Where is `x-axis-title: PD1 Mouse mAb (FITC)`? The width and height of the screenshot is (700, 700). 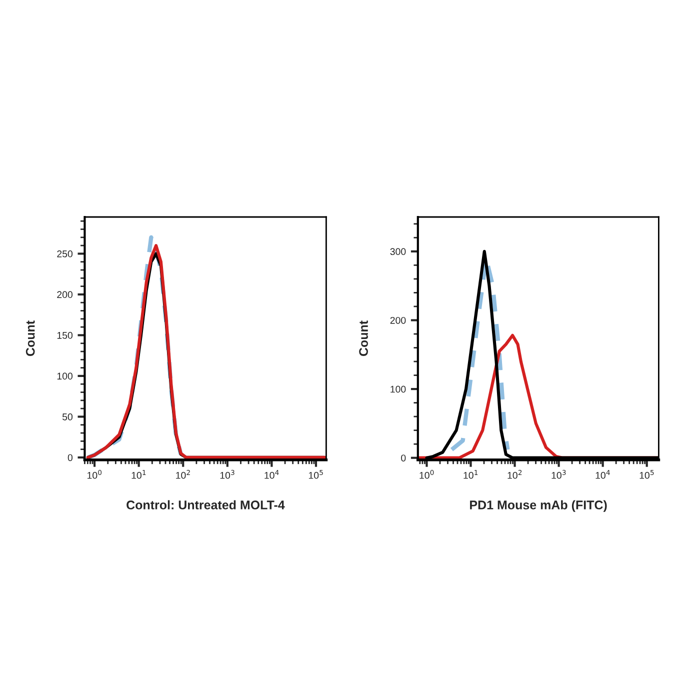 x-axis-title: PD1 Mouse mAb (FITC) is located at coordinates (538, 506).